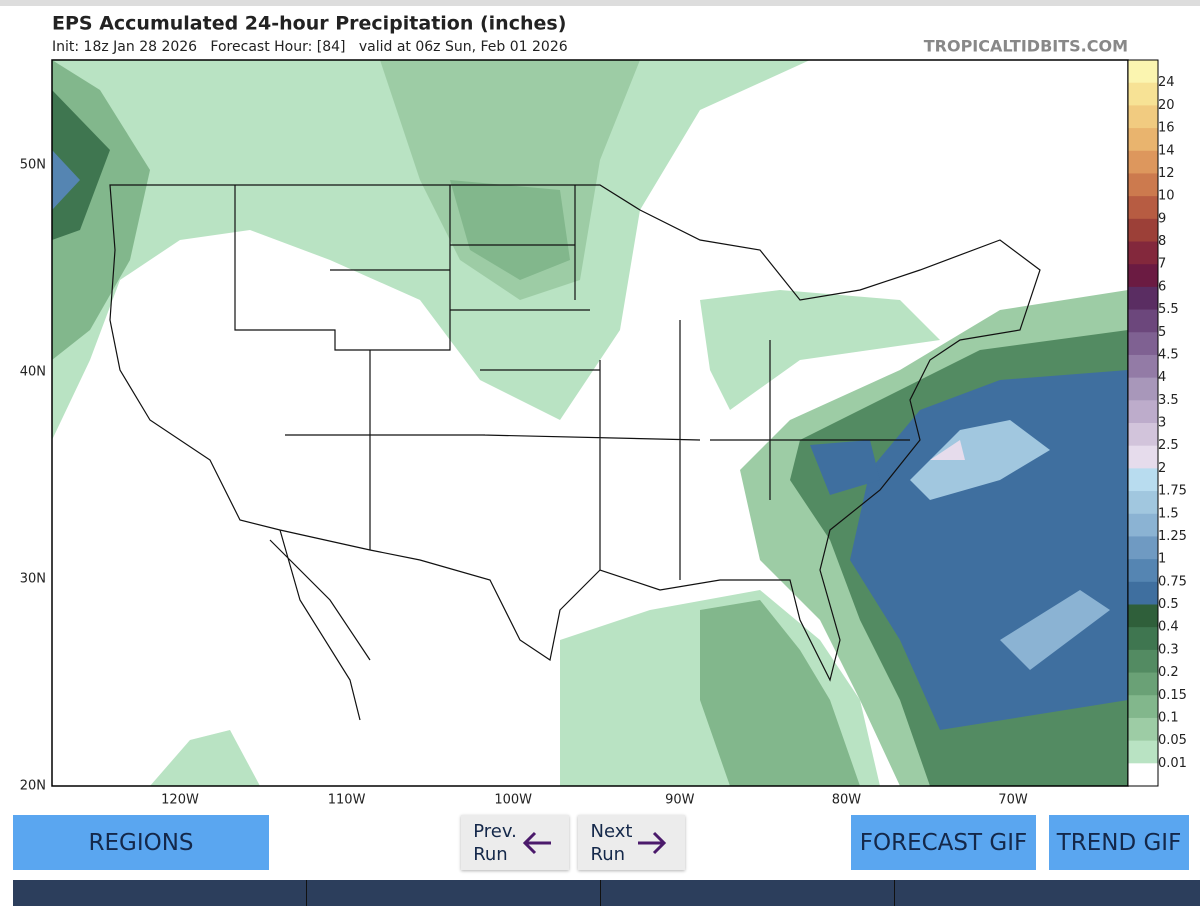 This screenshot has width=1200, height=906. What do you see at coordinates (1162, 332) in the screenshot?
I see `colorbar-label: 5` at bounding box center [1162, 332].